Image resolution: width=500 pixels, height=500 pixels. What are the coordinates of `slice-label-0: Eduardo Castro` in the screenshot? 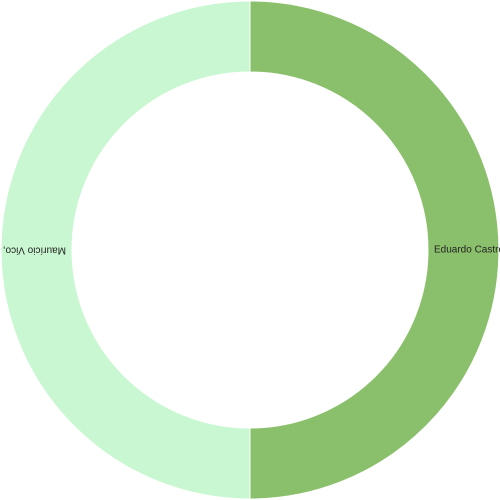 It's located at (467, 250).